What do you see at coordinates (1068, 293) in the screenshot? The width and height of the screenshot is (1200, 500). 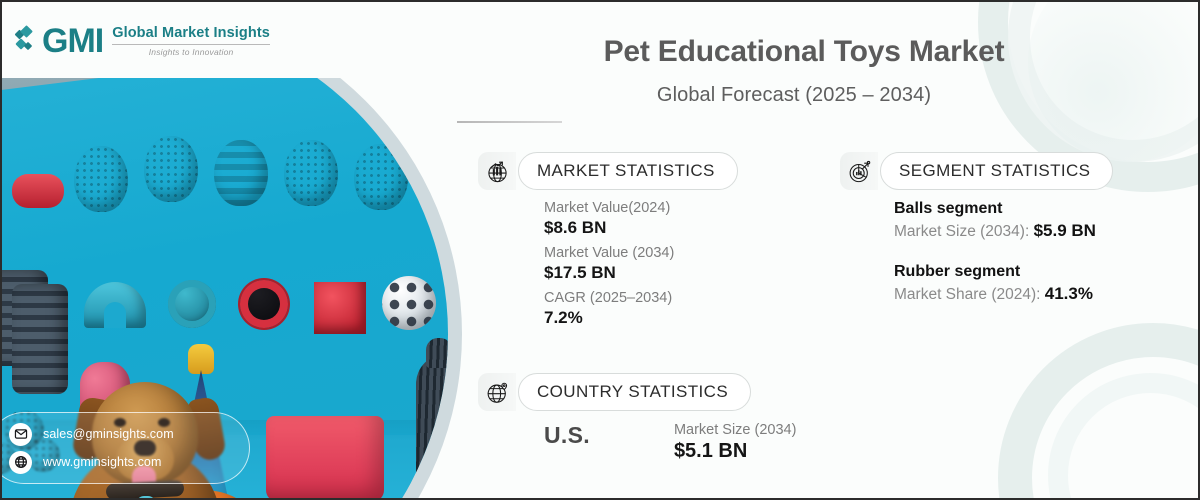 I see `segment-metric-value: 41.3%` at bounding box center [1068, 293].